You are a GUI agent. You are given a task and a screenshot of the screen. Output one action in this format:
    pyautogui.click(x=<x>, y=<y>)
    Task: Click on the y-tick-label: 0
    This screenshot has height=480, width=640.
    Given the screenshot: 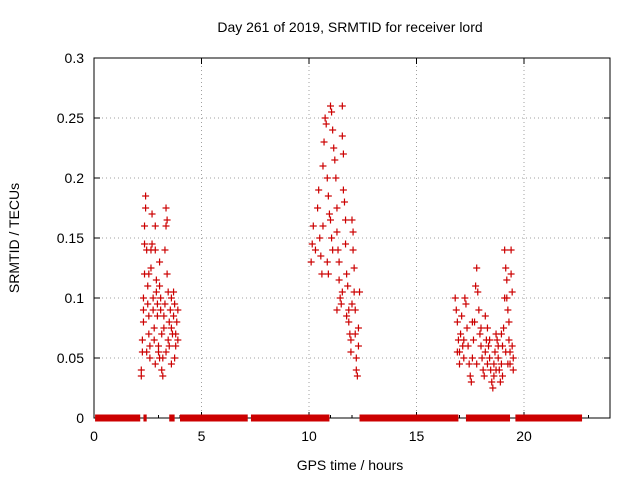 What is the action you would take?
    pyautogui.click(x=80, y=418)
    